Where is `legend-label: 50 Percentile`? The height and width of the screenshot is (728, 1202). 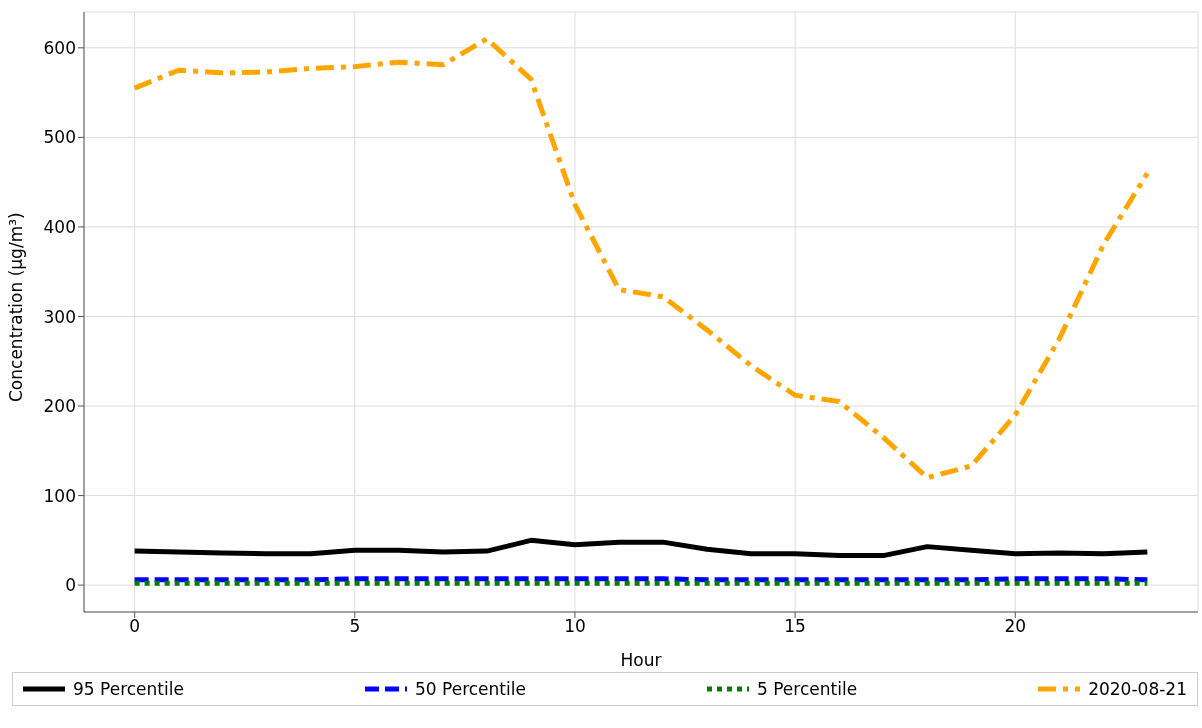 legend-label: 50 Percentile is located at coordinates (470, 689).